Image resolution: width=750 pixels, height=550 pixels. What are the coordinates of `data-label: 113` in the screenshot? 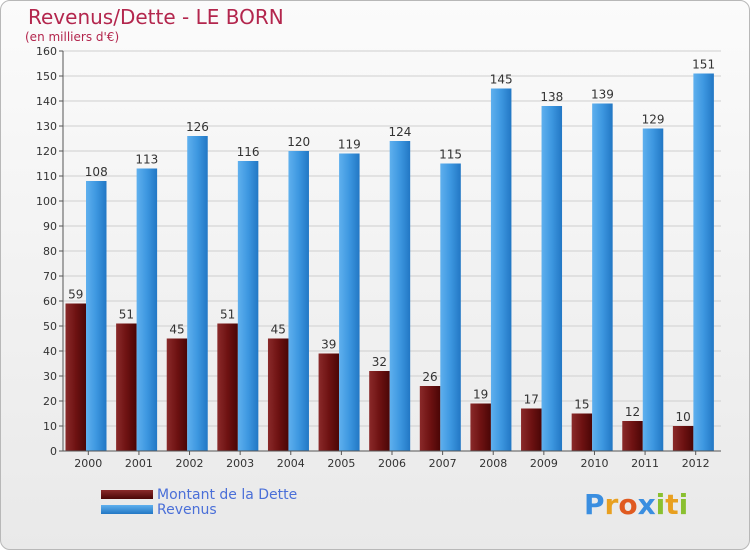 It's located at (146, 160).